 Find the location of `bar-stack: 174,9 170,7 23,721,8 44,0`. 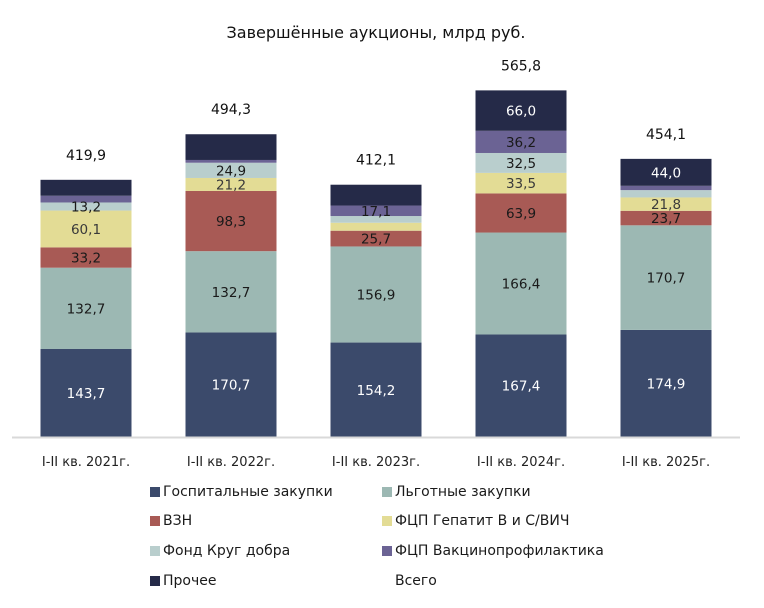

bar-stack: 174,9 170,7 23,721,8 44,0 is located at coordinates (666, 297).